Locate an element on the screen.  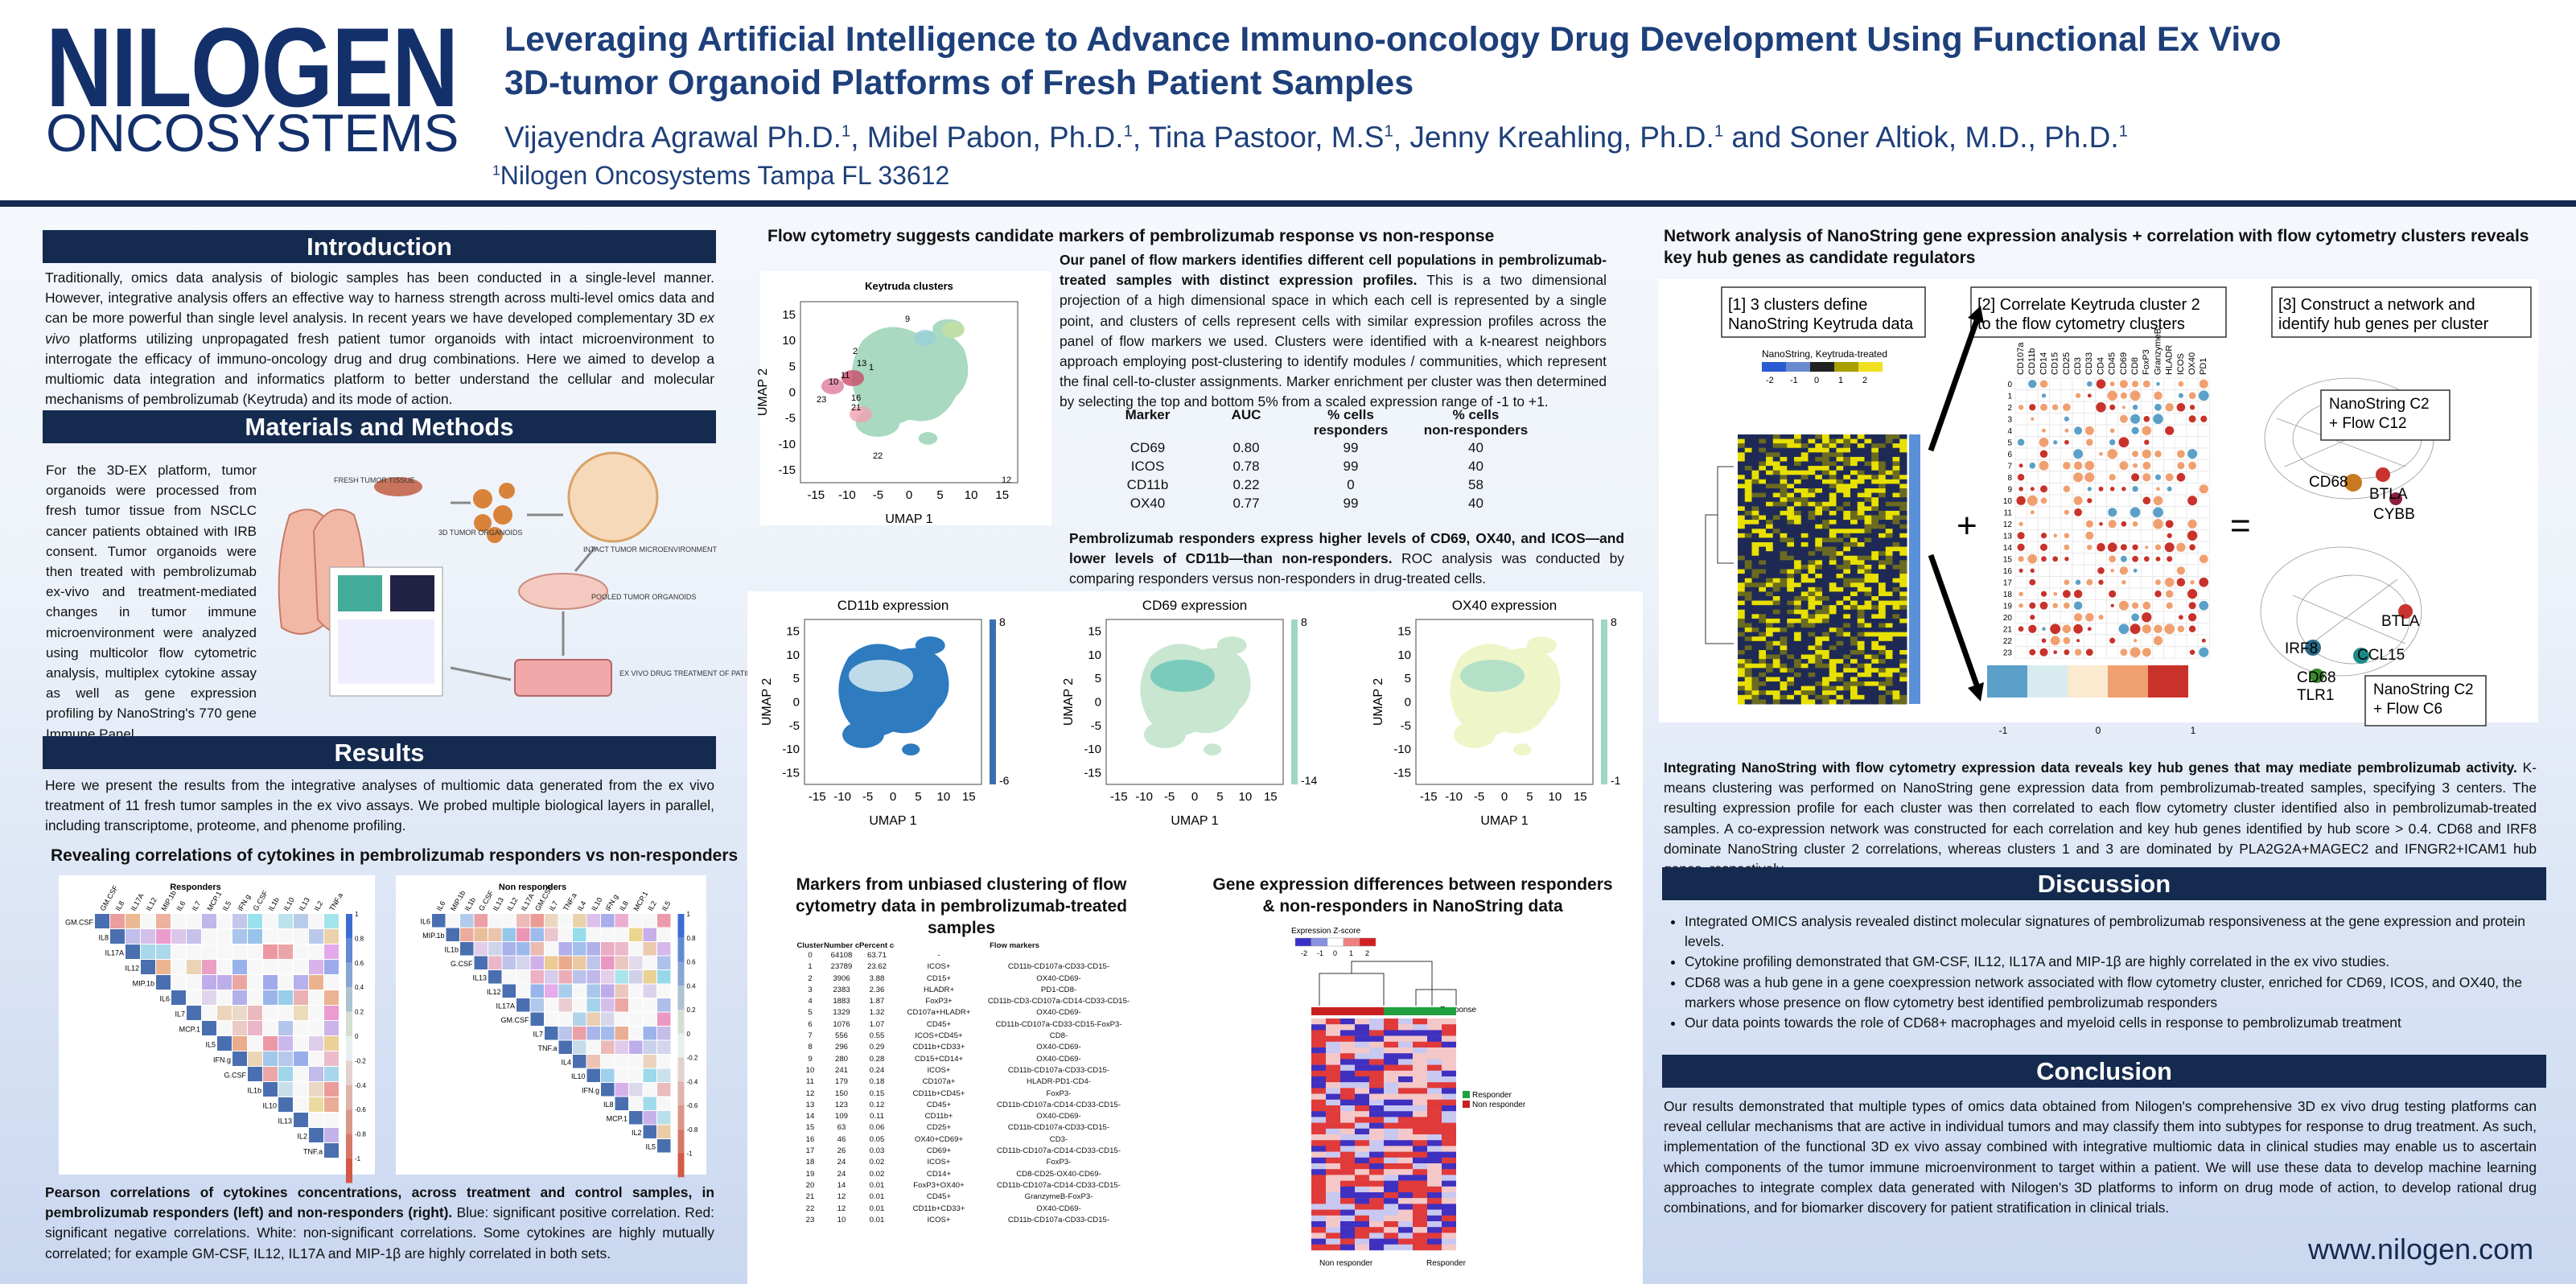
row-label: MIP.1b is located at coordinates (433, 936).